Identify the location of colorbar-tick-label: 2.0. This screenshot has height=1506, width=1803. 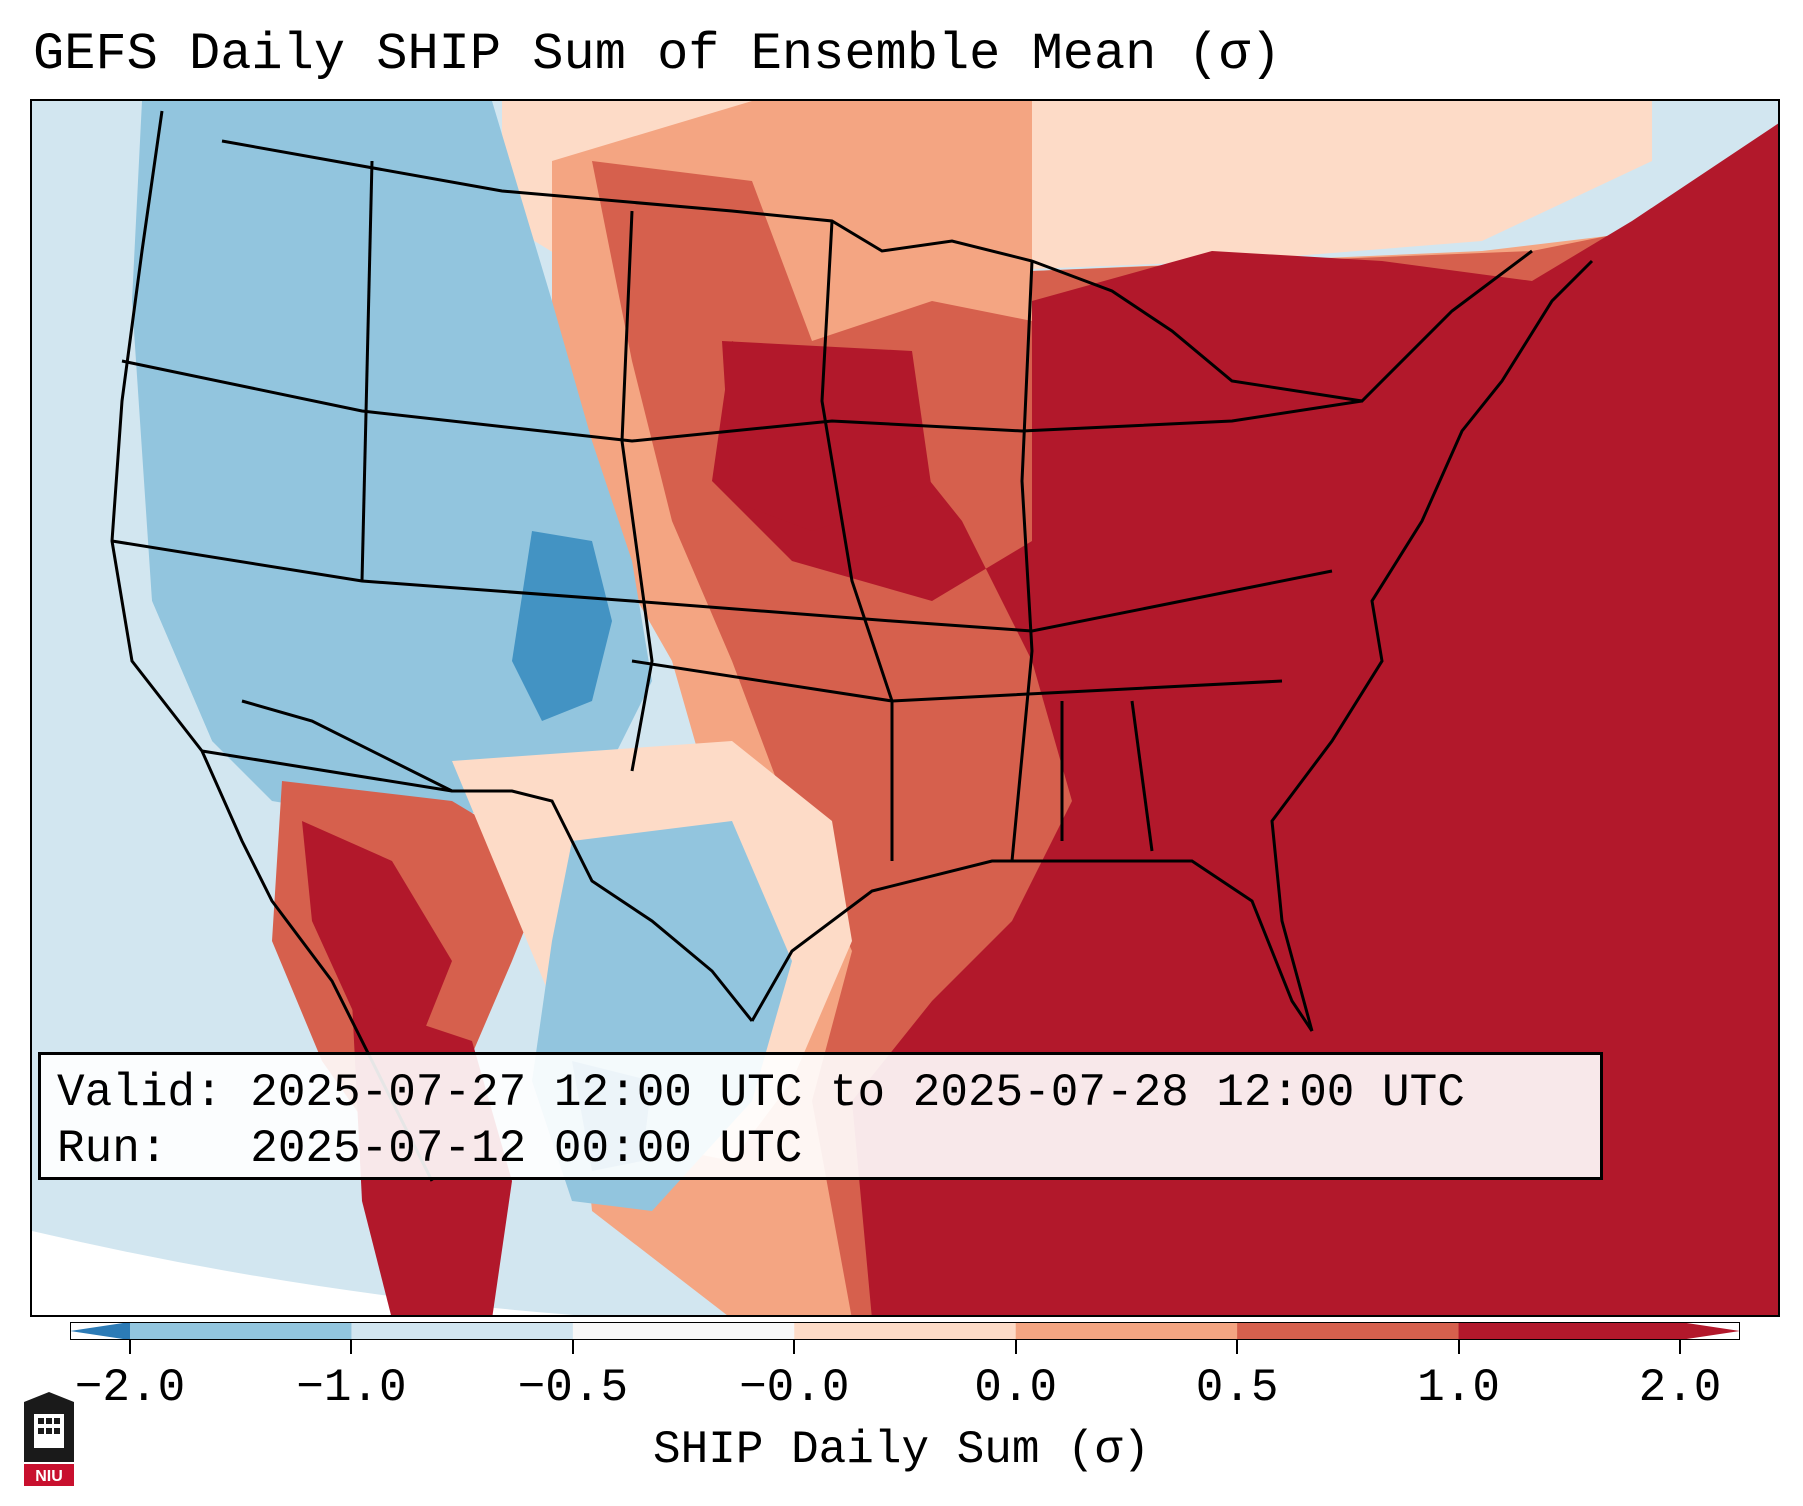
(1680, 1388).